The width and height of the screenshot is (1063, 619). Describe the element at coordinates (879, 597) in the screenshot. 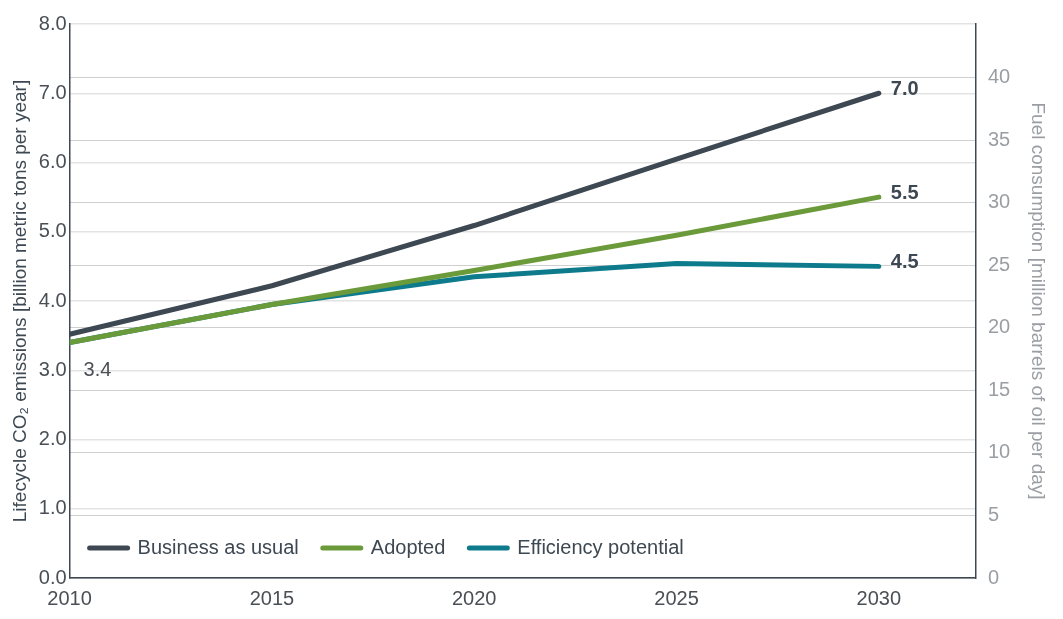

I see `x-tick-label: 2030` at that location.